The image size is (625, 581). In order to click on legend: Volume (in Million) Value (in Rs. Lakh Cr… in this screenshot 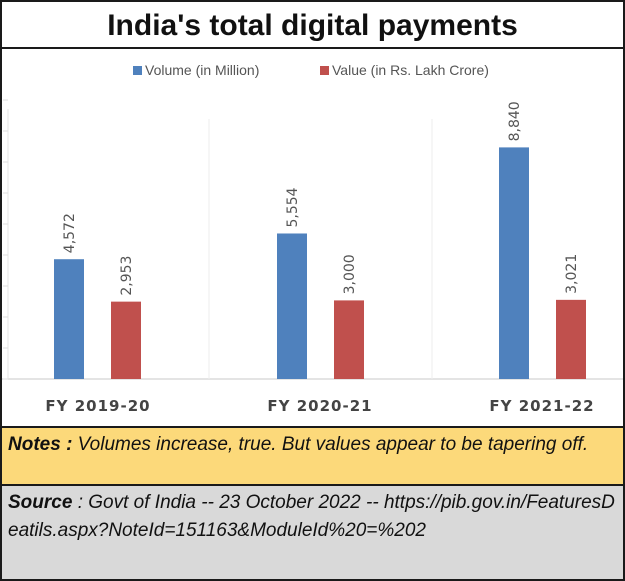, I will do `click(311, 70)`.